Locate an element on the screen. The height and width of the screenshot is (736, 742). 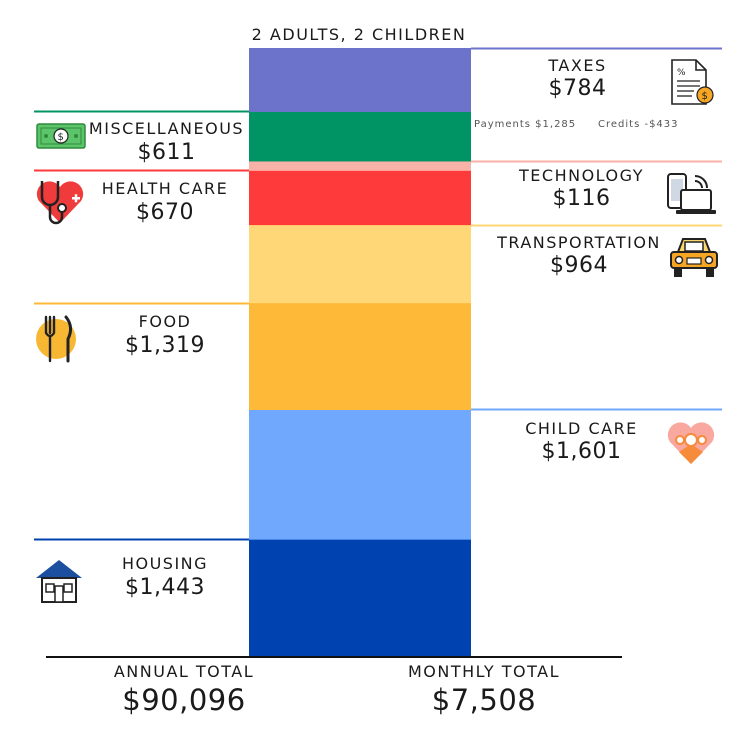
annual-total-label: ANNUAL TOTAL is located at coordinates (184, 671).